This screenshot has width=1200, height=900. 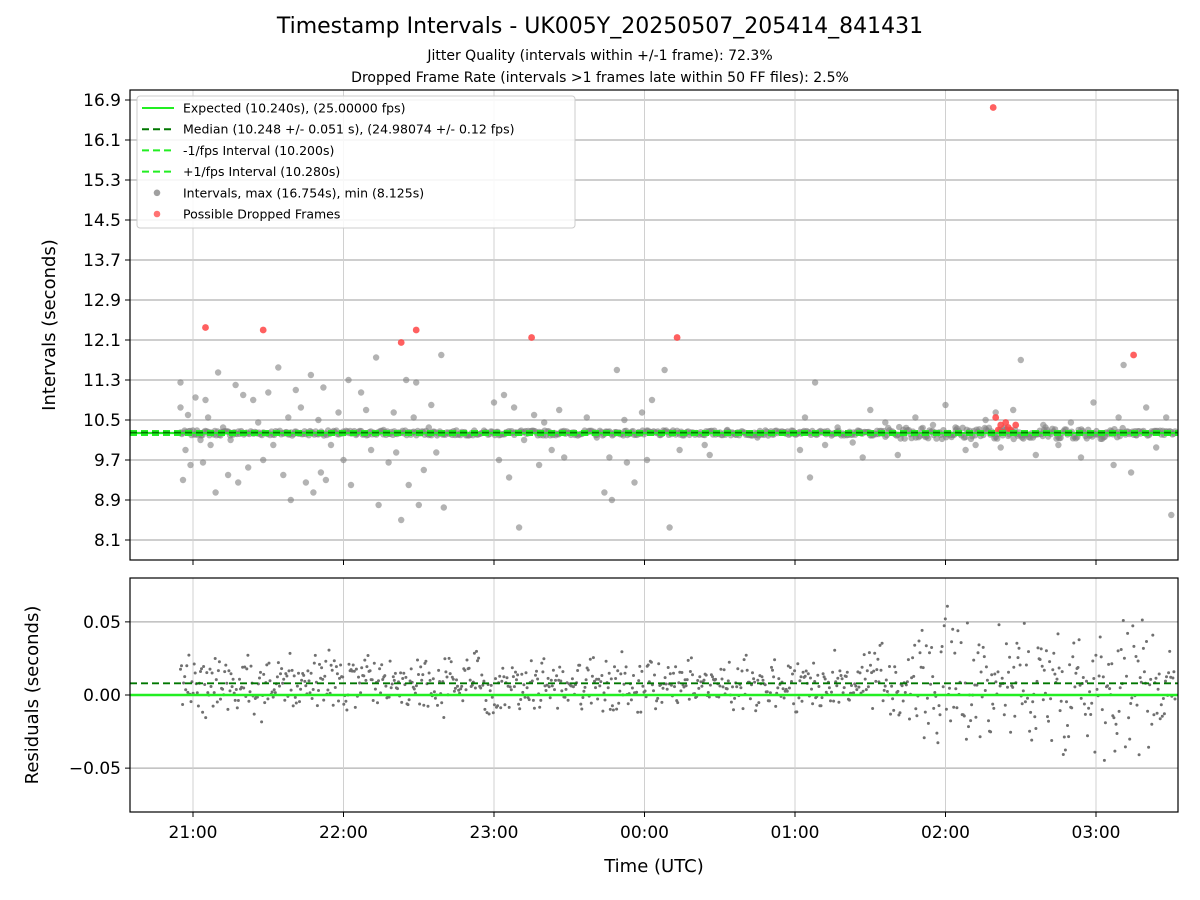 What do you see at coordinates (258, 150) in the screenshot?
I see `legend-label: -1/fps Interval (10.200s)` at bounding box center [258, 150].